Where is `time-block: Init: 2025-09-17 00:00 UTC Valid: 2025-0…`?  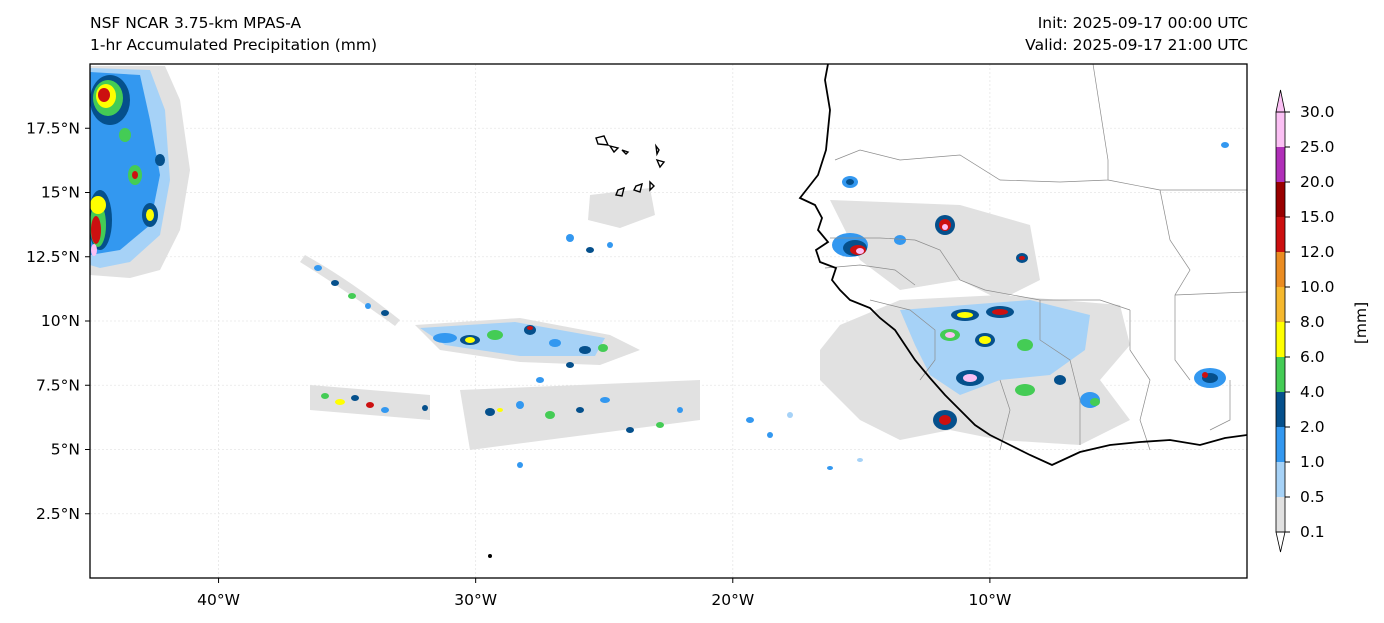
time-block: Init: 2025-09-17 00:00 UTC Valid: 2025-0… is located at coordinates (1136, 34).